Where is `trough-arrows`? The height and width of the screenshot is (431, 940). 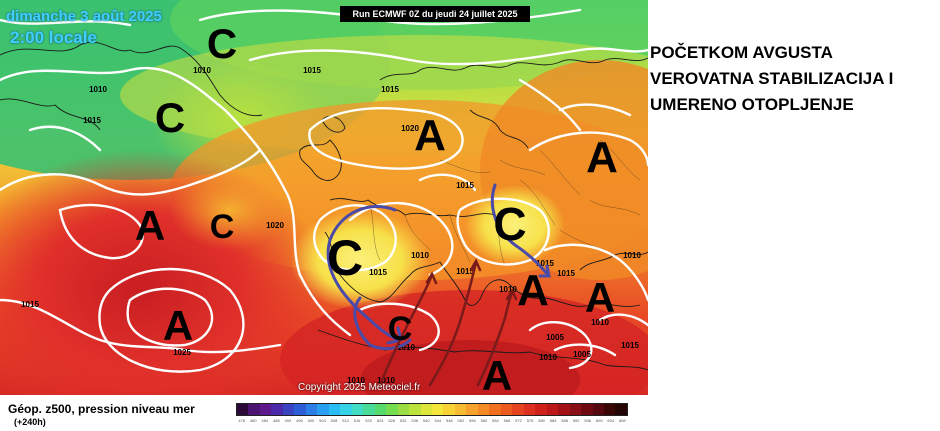
trough-arrows is located at coordinates (438, 267).